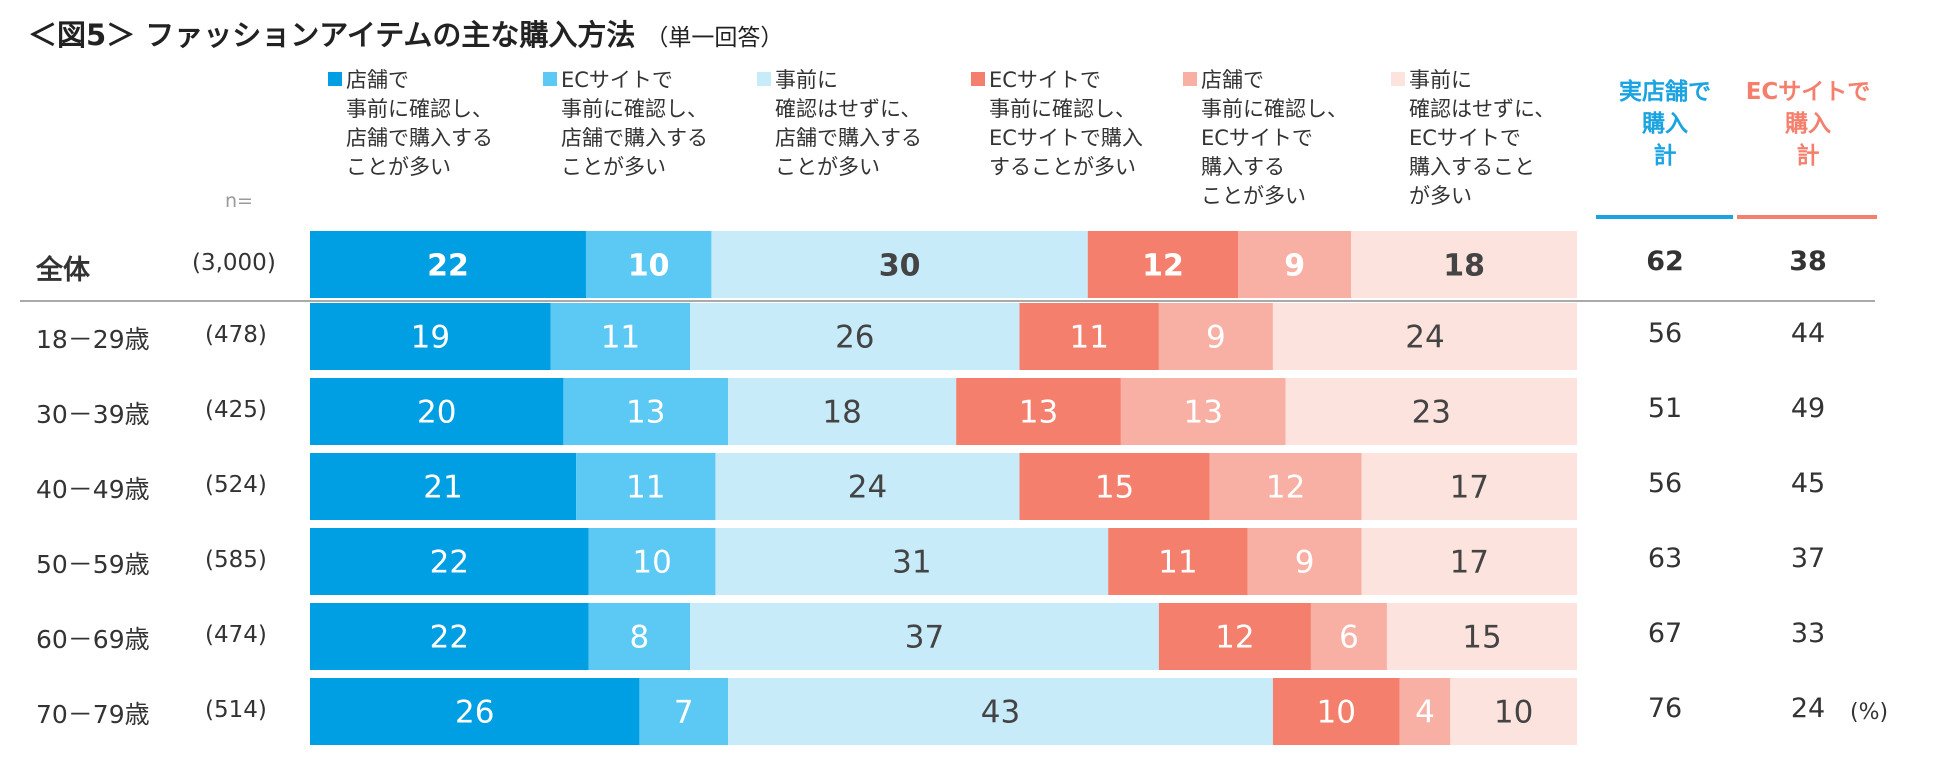 The height and width of the screenshot is (758, 1950). Describe the element at coordinates (236, 634) in the screenshot. I see `row-sample-size: (474)` at that location.